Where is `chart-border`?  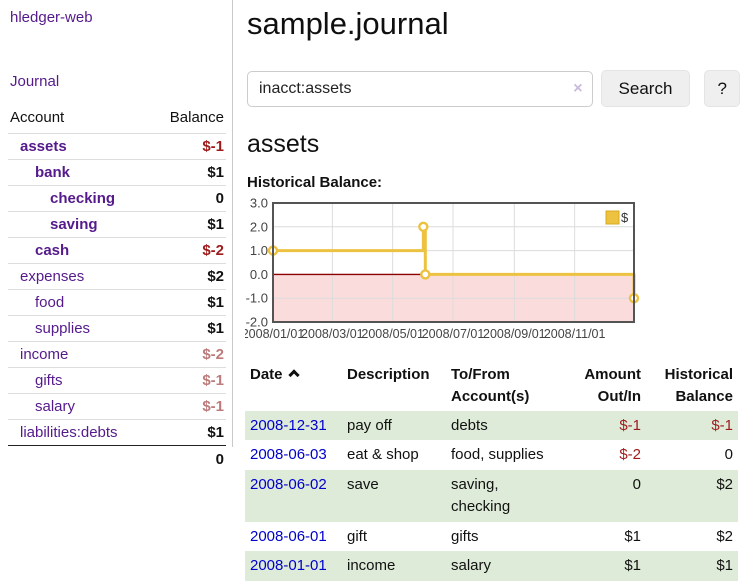
chart-border is located at coordinates (453, 262).